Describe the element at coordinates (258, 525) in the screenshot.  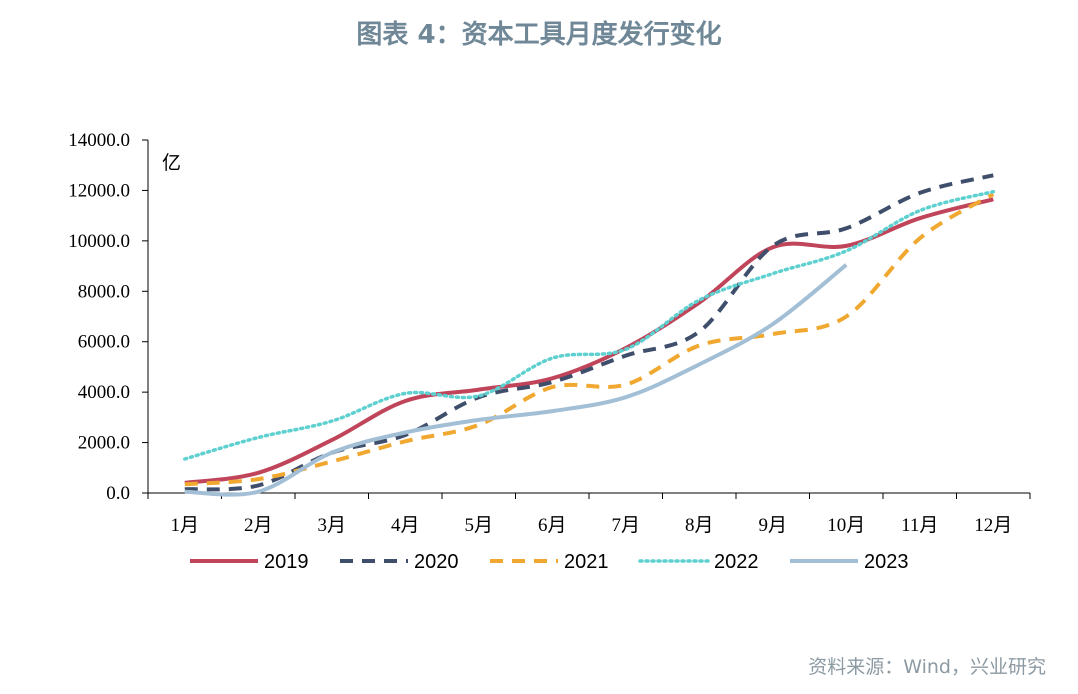
I see `x-tick-label: 2月` at that location.